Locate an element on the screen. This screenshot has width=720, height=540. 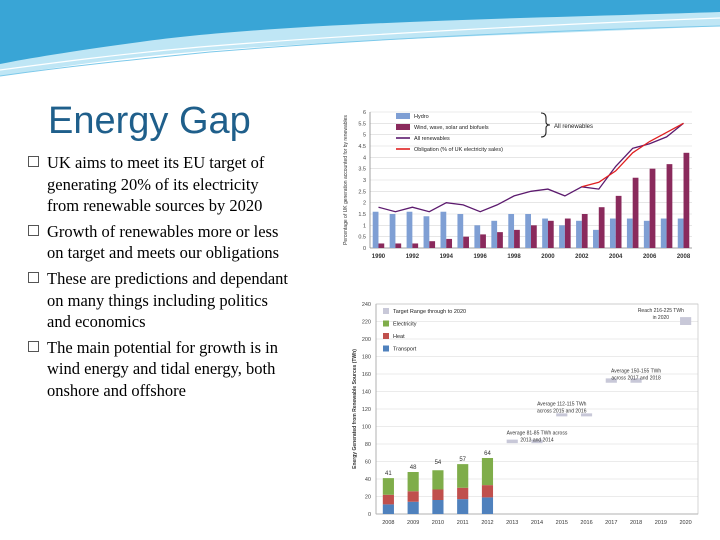
y-tick-label: 40 is located at coordinates (368, 480).